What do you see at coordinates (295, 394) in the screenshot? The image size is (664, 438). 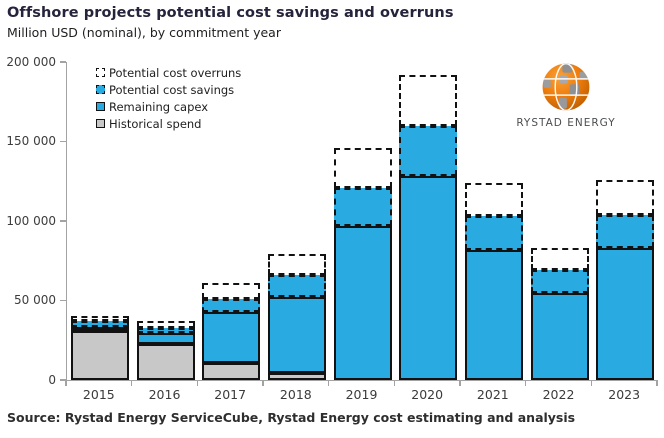 I see `x-axis-label-2018: 2018` at bounding box center [295, 394].